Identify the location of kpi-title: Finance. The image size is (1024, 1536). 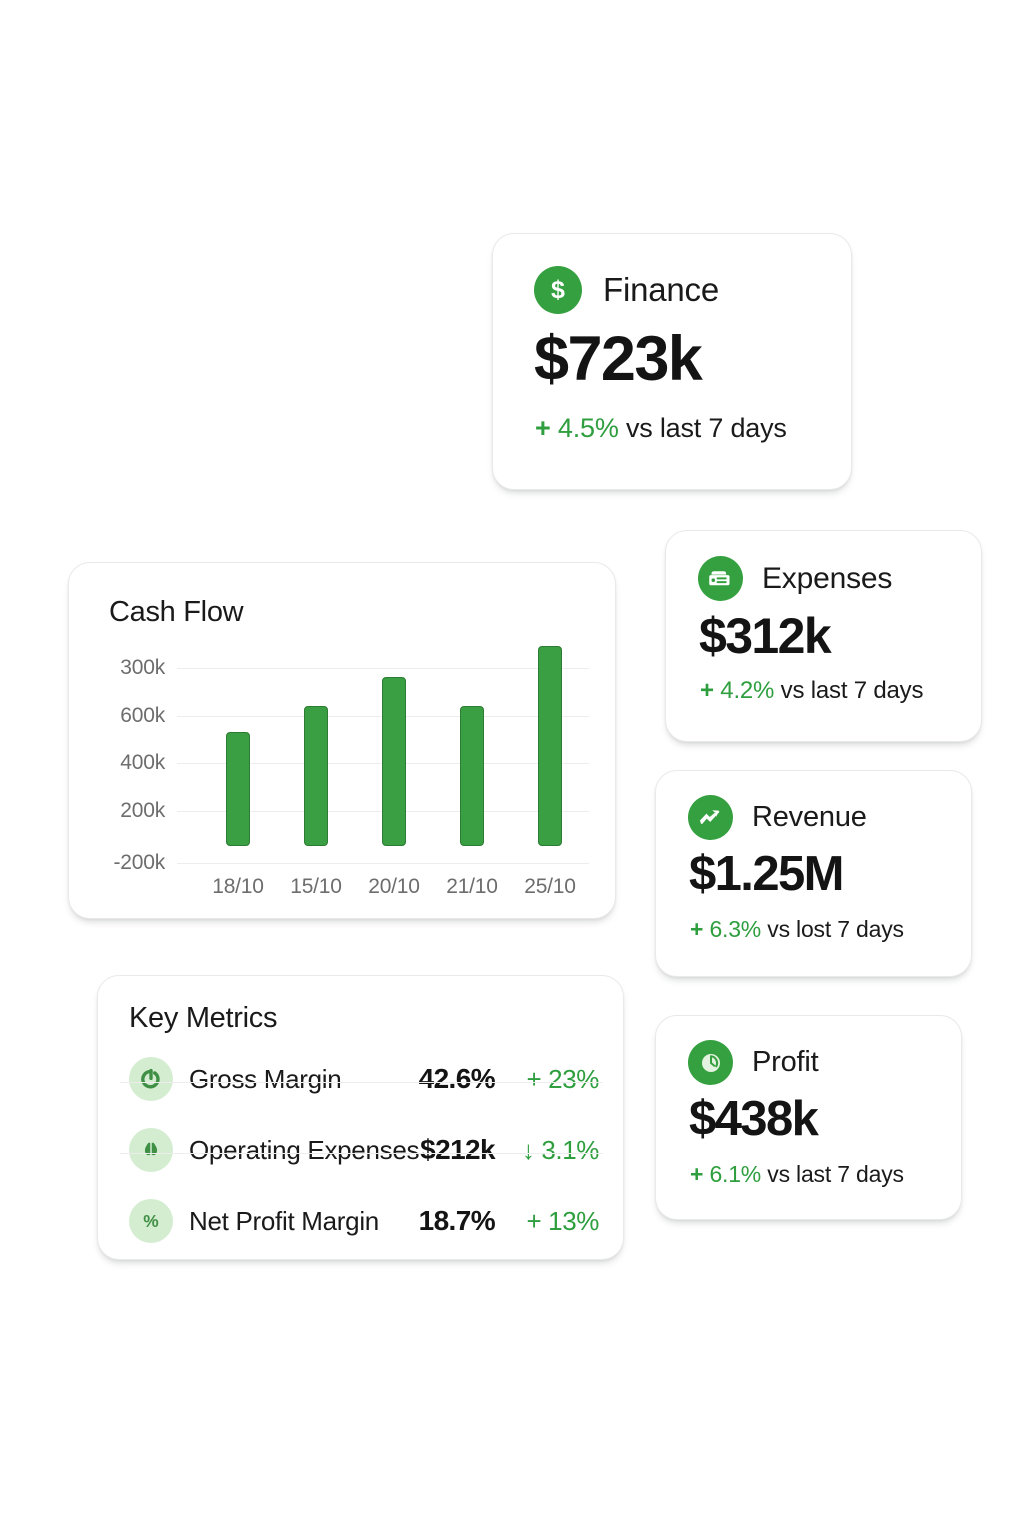
(661, 289).